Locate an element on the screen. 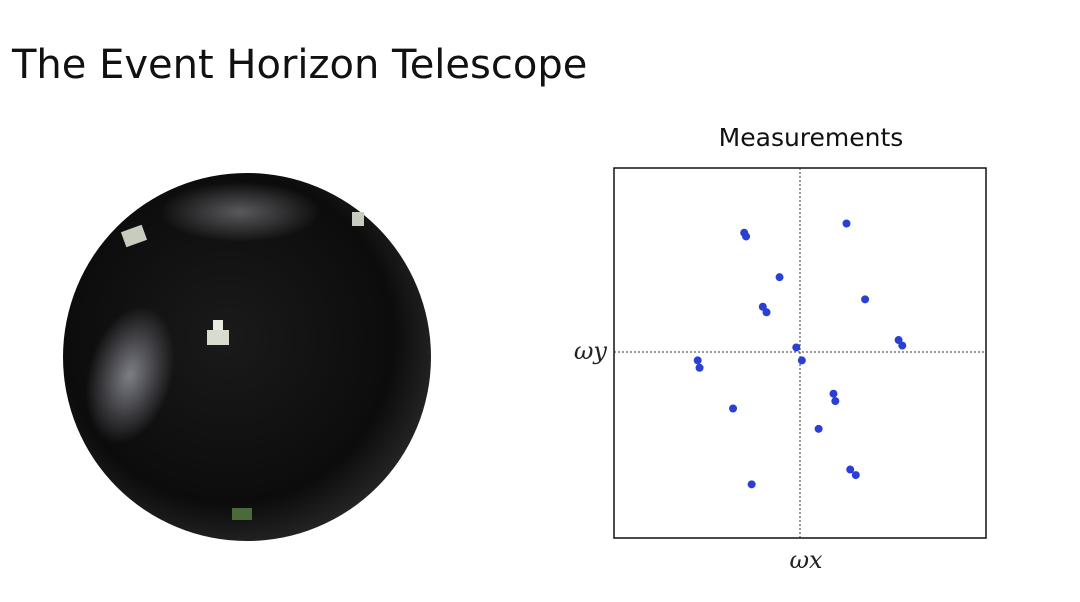  slide-title: The Event Horizon Telescope is located at coordinates (299, 65).